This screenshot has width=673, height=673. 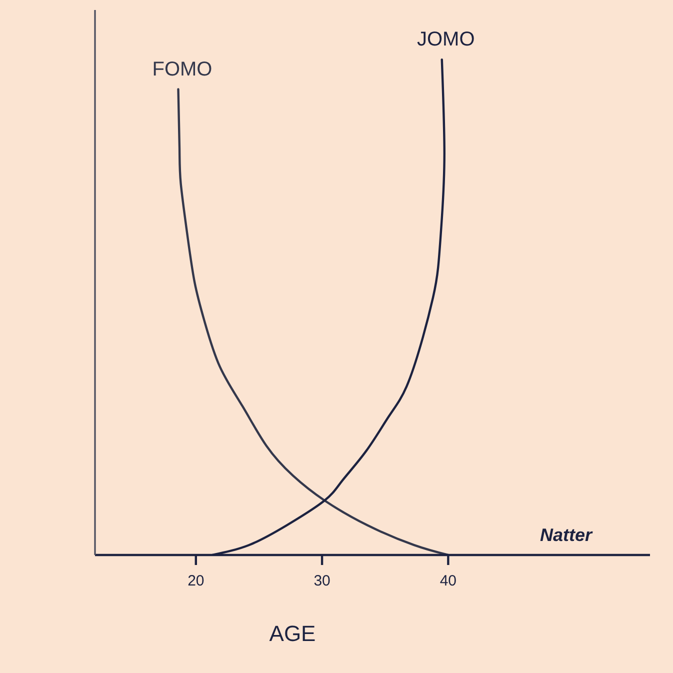 What do you see at coordinates (448, 581) in the screenshot?
I see `x-tick-label: 40` at bounding box center [448, 581].